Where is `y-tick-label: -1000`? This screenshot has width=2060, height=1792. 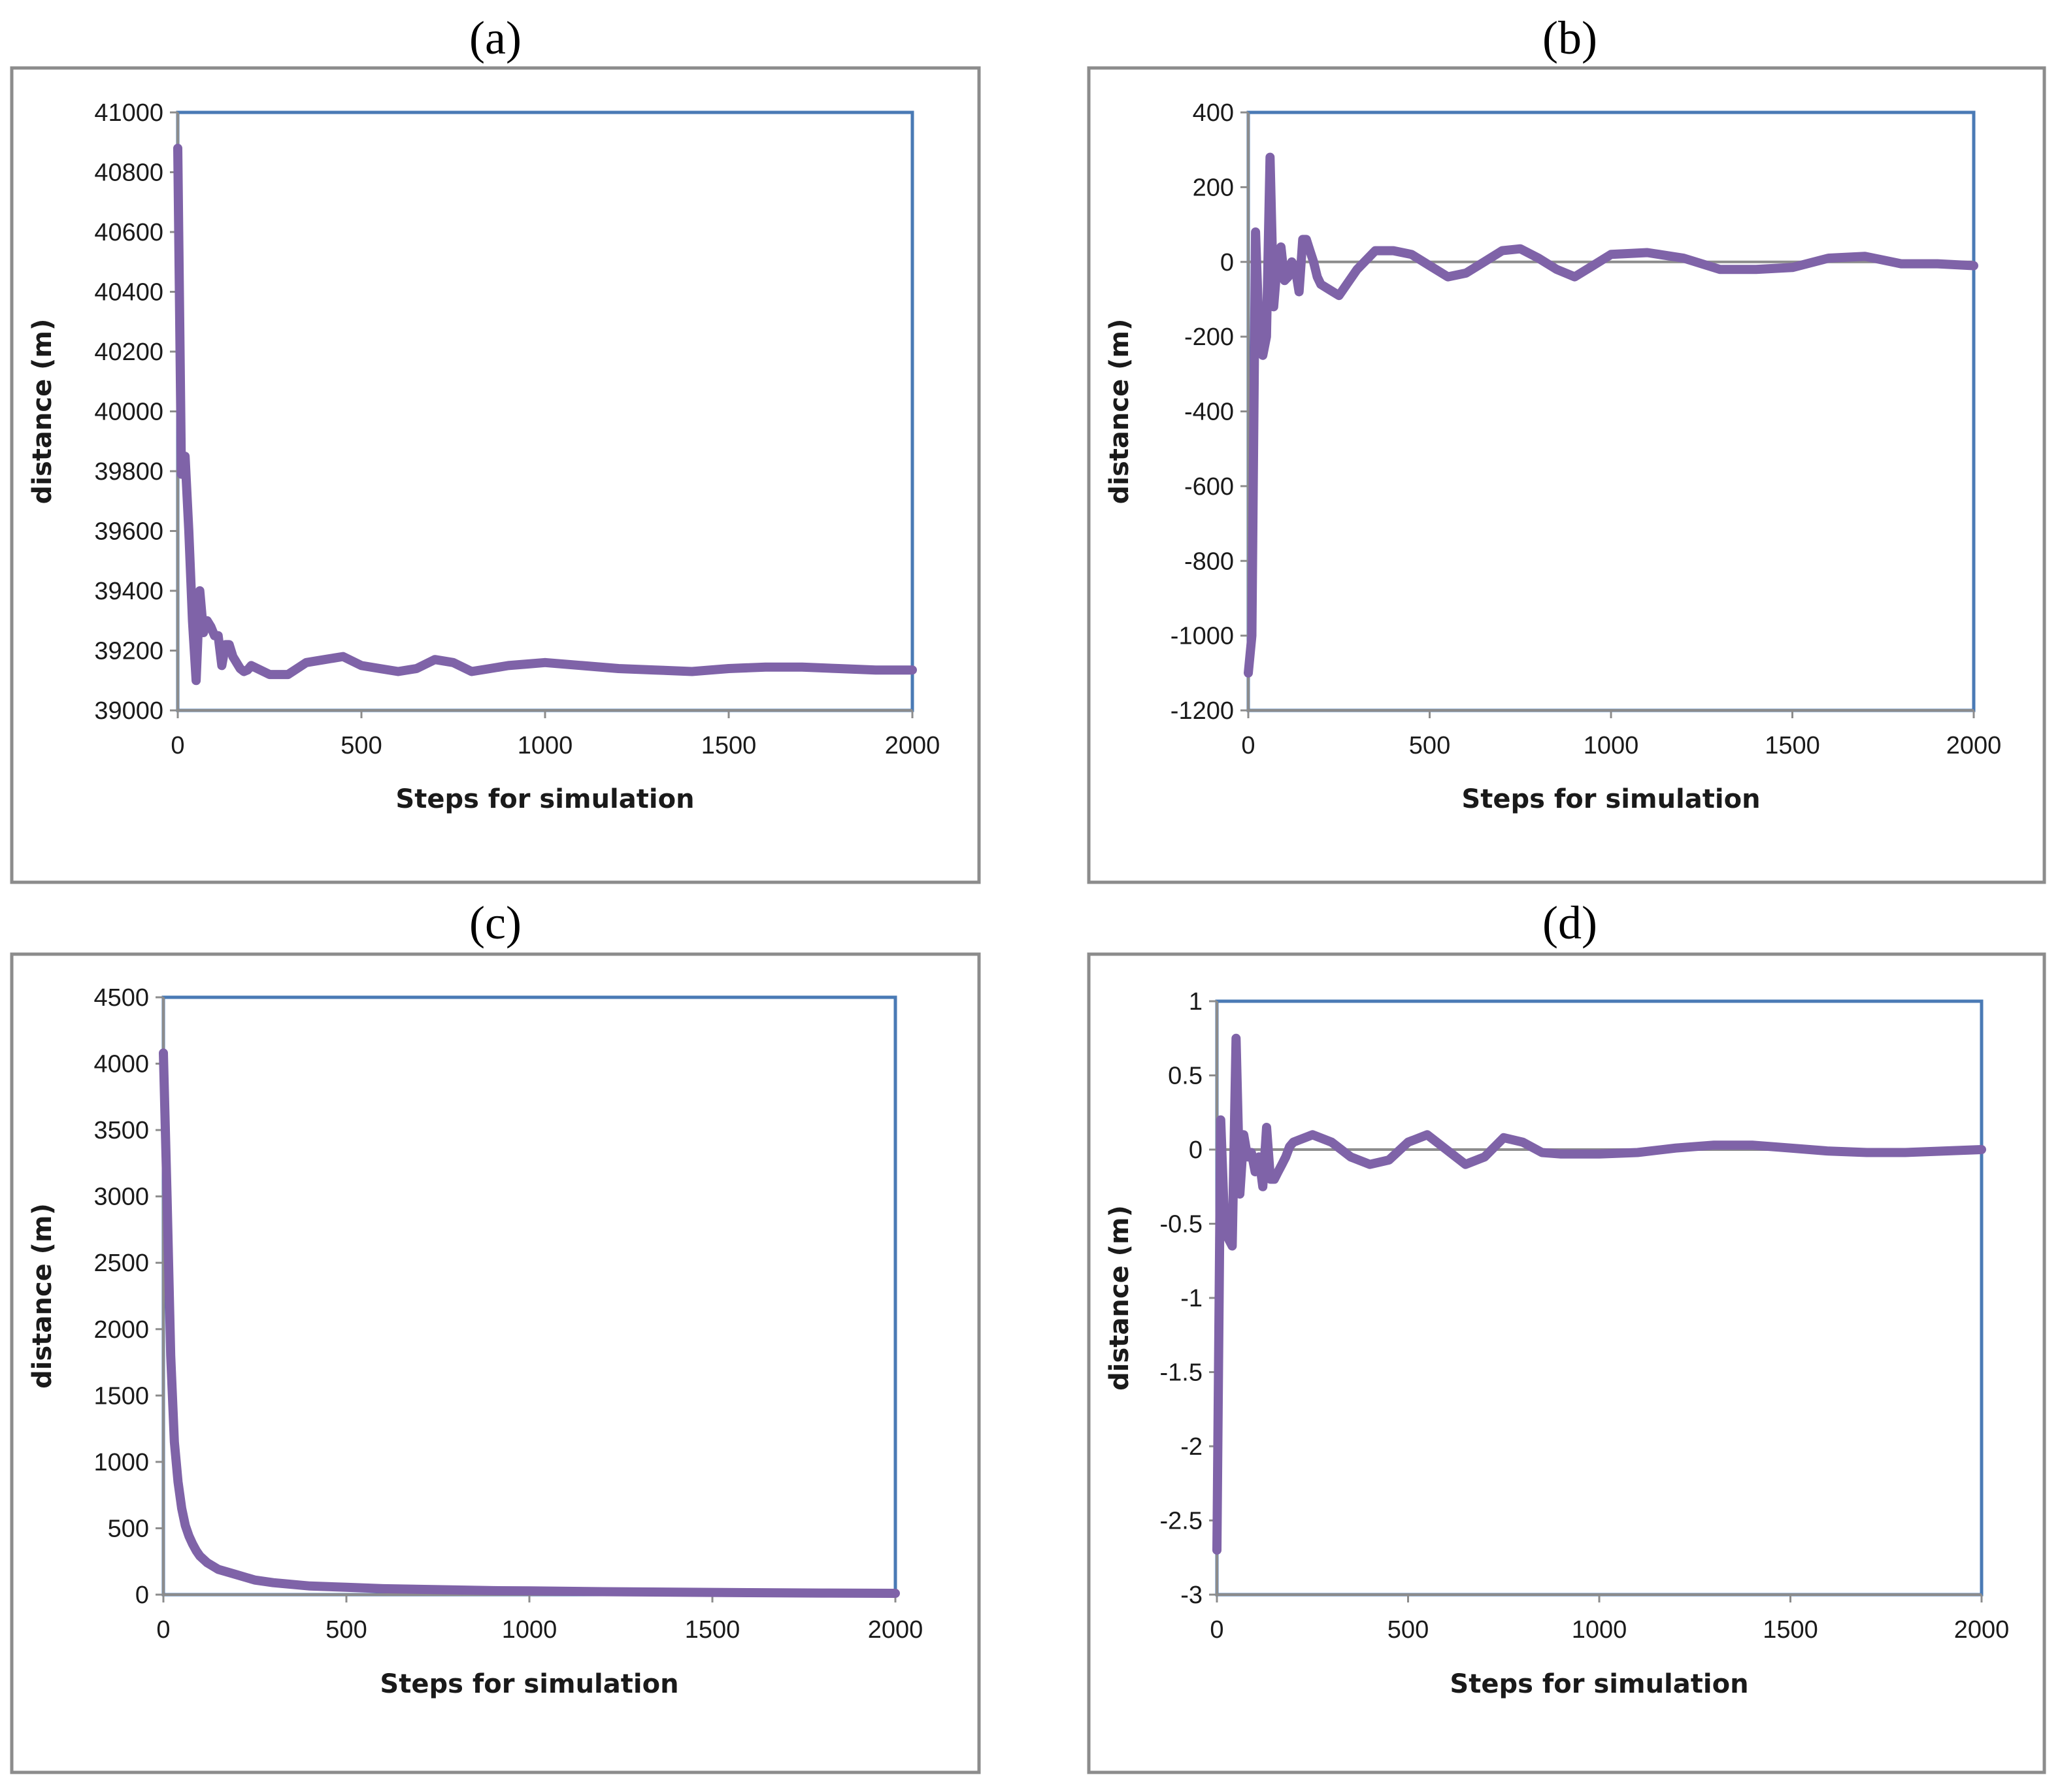 y-tick-label: -1000 is located at coordinates (1202, 637).